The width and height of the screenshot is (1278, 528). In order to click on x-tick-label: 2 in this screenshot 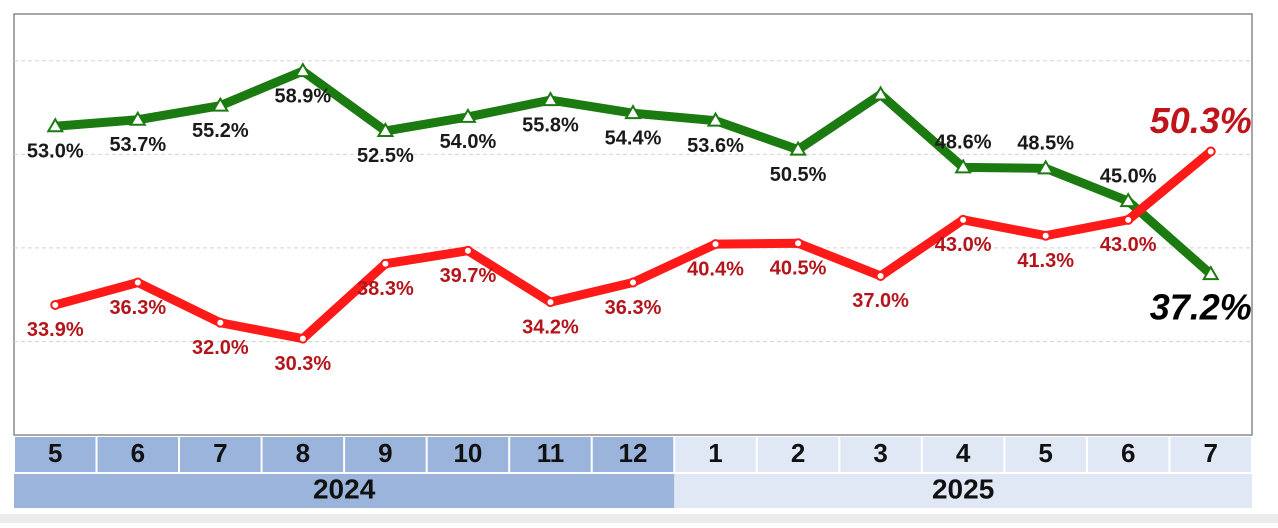, I will do `click(798, 453)`.